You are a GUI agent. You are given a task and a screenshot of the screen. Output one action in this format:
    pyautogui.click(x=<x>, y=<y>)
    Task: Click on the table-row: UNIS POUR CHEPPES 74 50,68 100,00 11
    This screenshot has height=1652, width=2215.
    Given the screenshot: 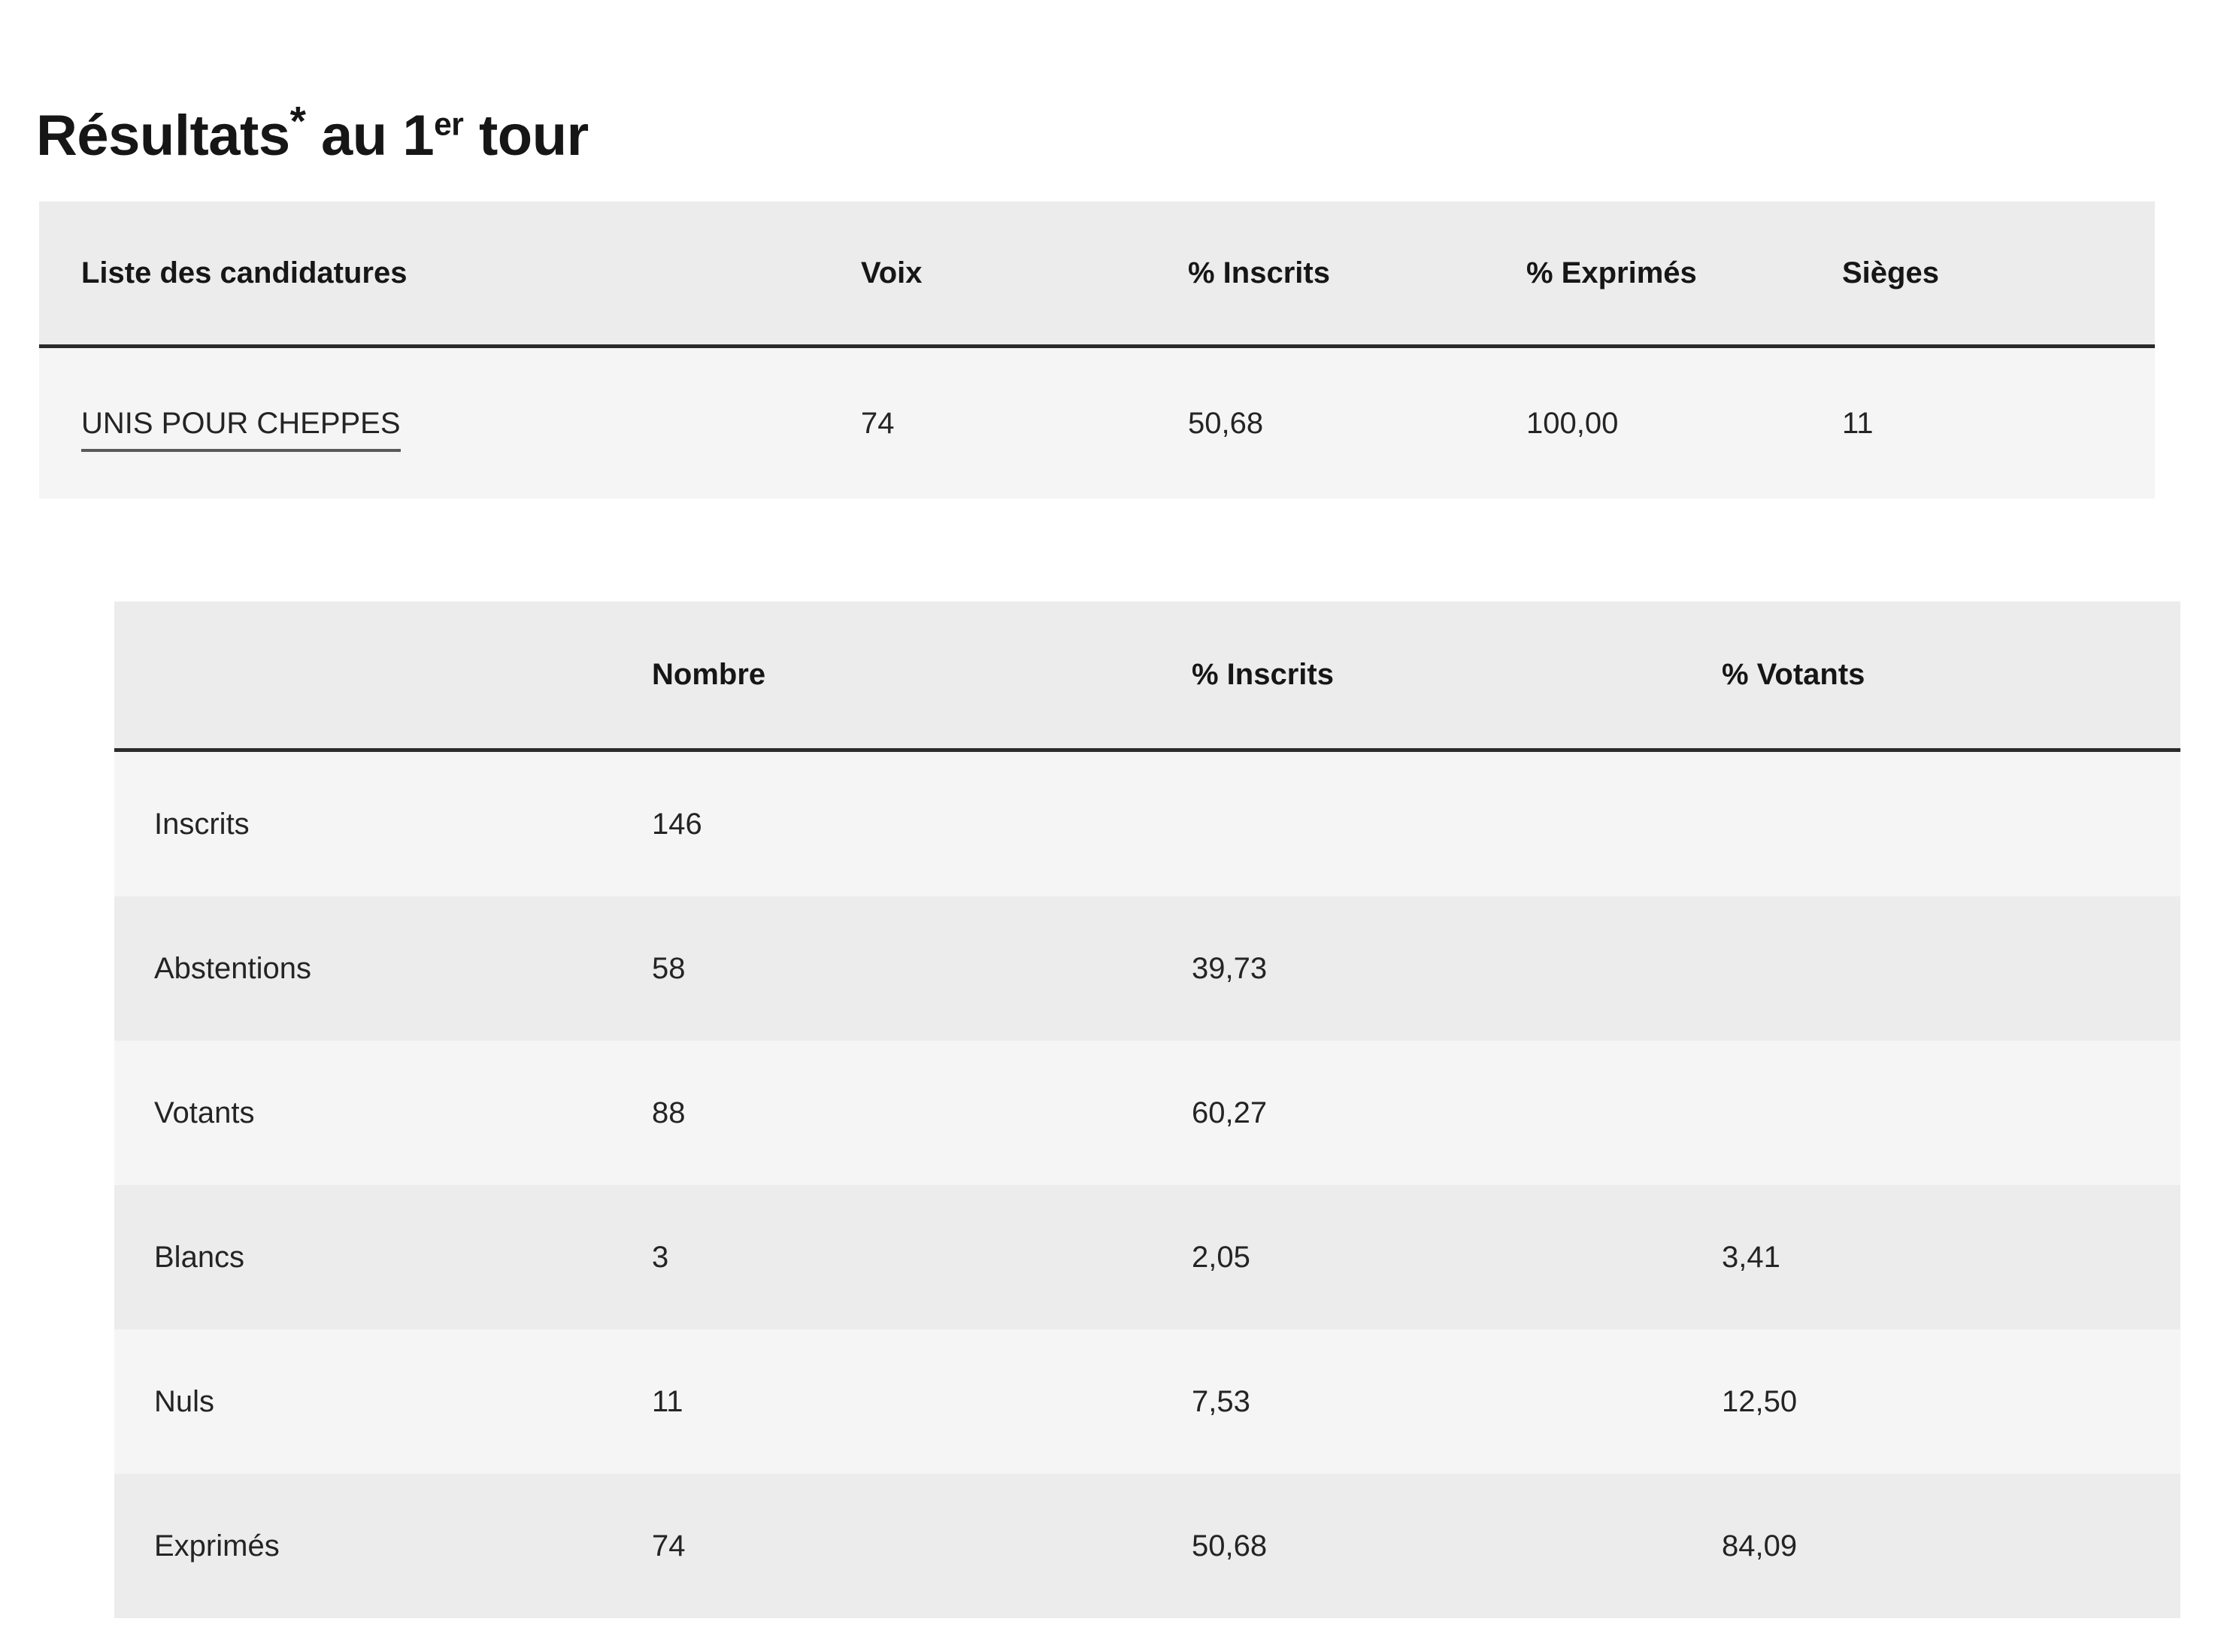 What is the action you would take?
    pyautogui.click(x=1097, y=422)
    